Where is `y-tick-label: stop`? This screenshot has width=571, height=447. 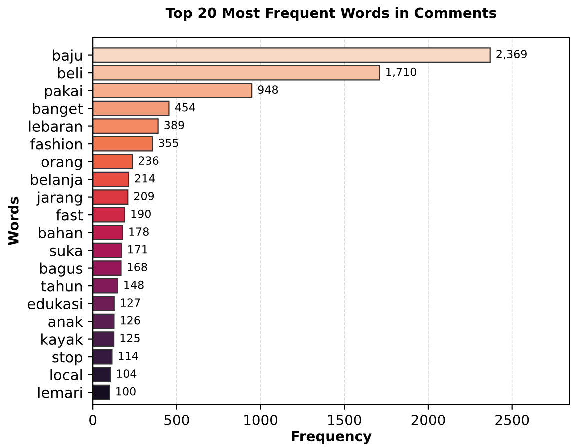
y-tick-label: stop is located at coordinates (67, 359).